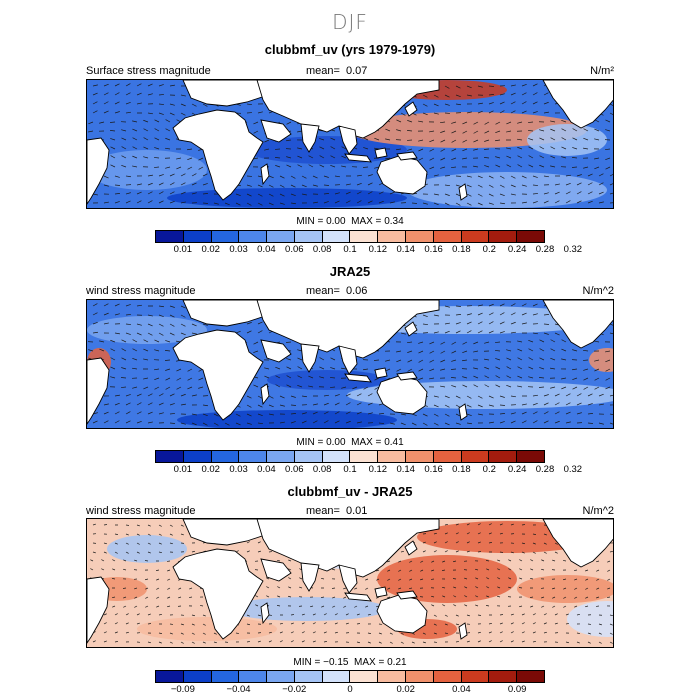 The image size is (700, 700). I want to click on panel-1-label: Surface stress magnitude, so click(148, 71).